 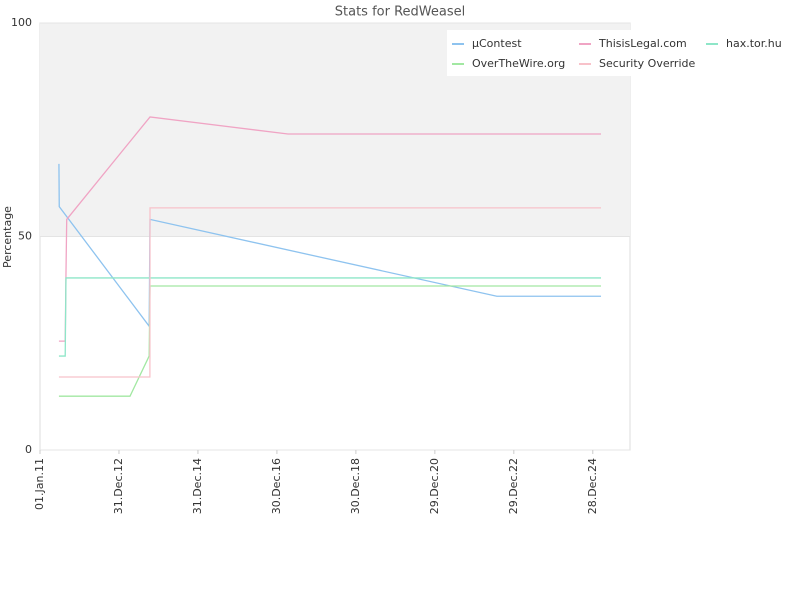 I want to click on x-tick-label: 29.Dec.20, so click(x=434, y=486).